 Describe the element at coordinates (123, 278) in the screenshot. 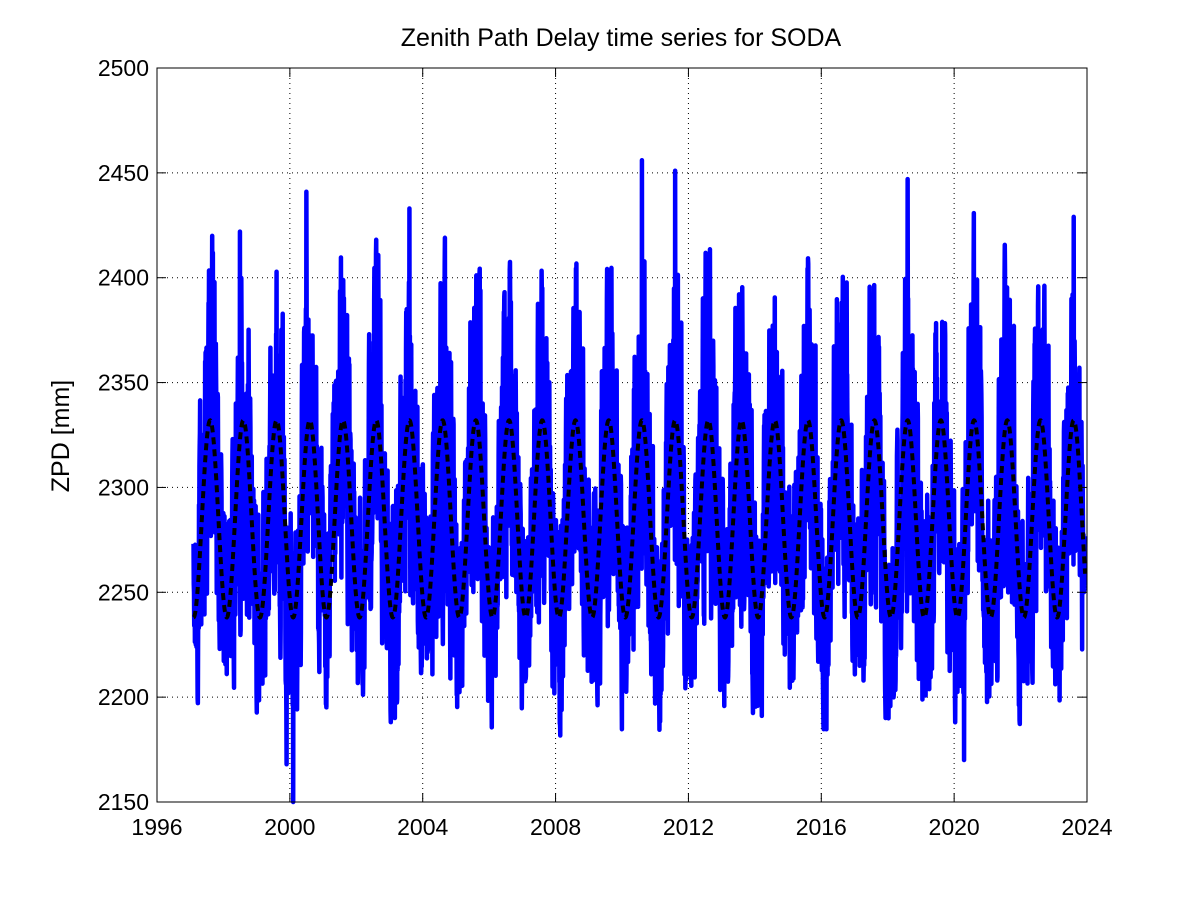

I see `y-tick-label: 2400` at that location.